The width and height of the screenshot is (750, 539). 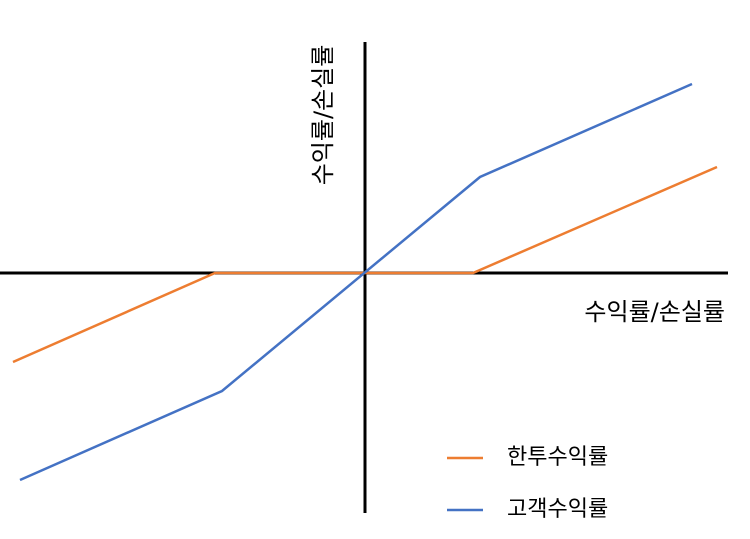 What do you see at coordinates (654, 312) in the screenshot?
I see `x-axis-label: 수익률/손실률` at bounding box center [654, 312].